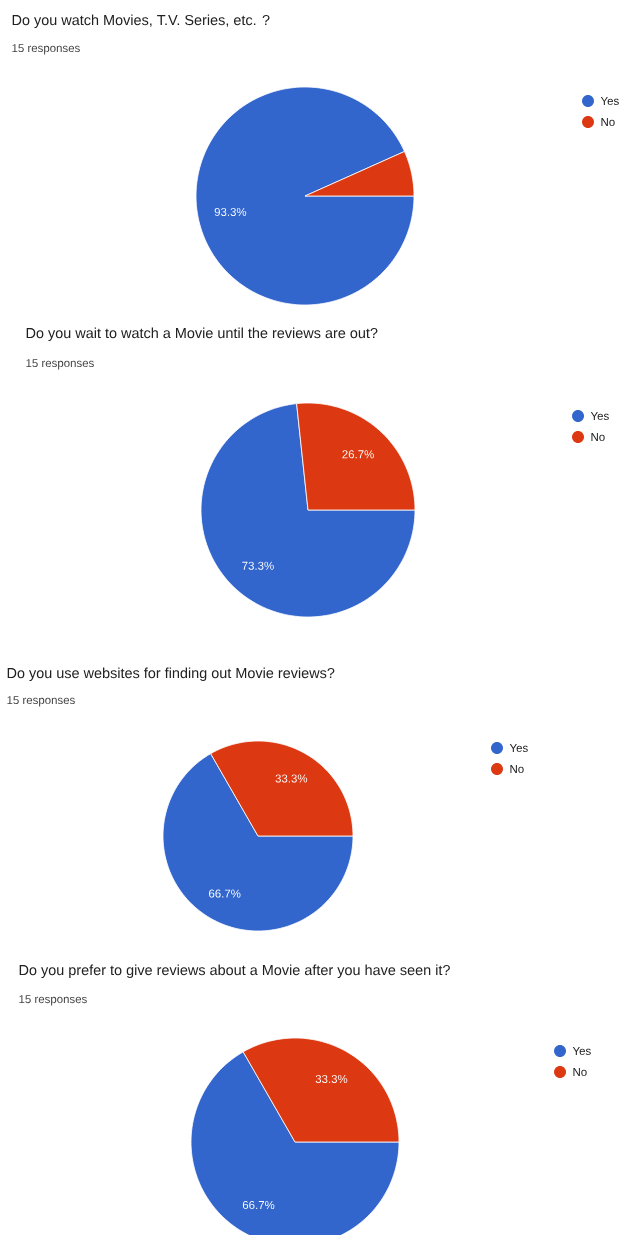 The width and height of the screenshot is (643, 1235). Describe the element at coordinates (234, 971) in the screenshot. I see `chart-title: Do you prefer to give reviews about a Movie after you have seen it?` at that location.